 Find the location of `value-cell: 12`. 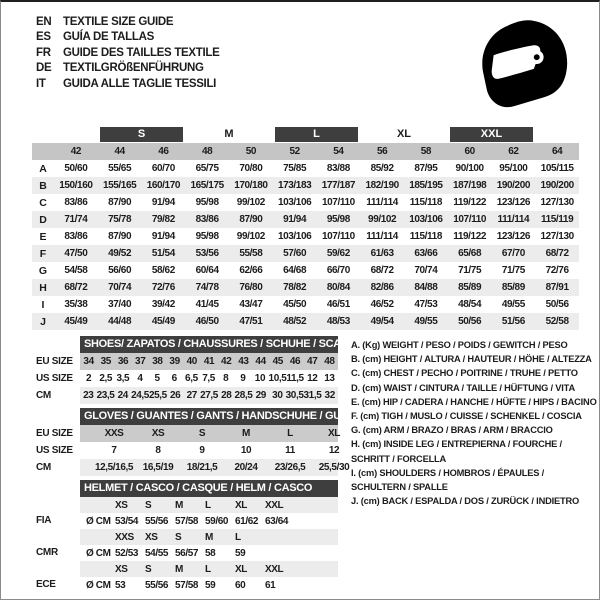

value-cell: 12 is located at coordinates (334, 450).